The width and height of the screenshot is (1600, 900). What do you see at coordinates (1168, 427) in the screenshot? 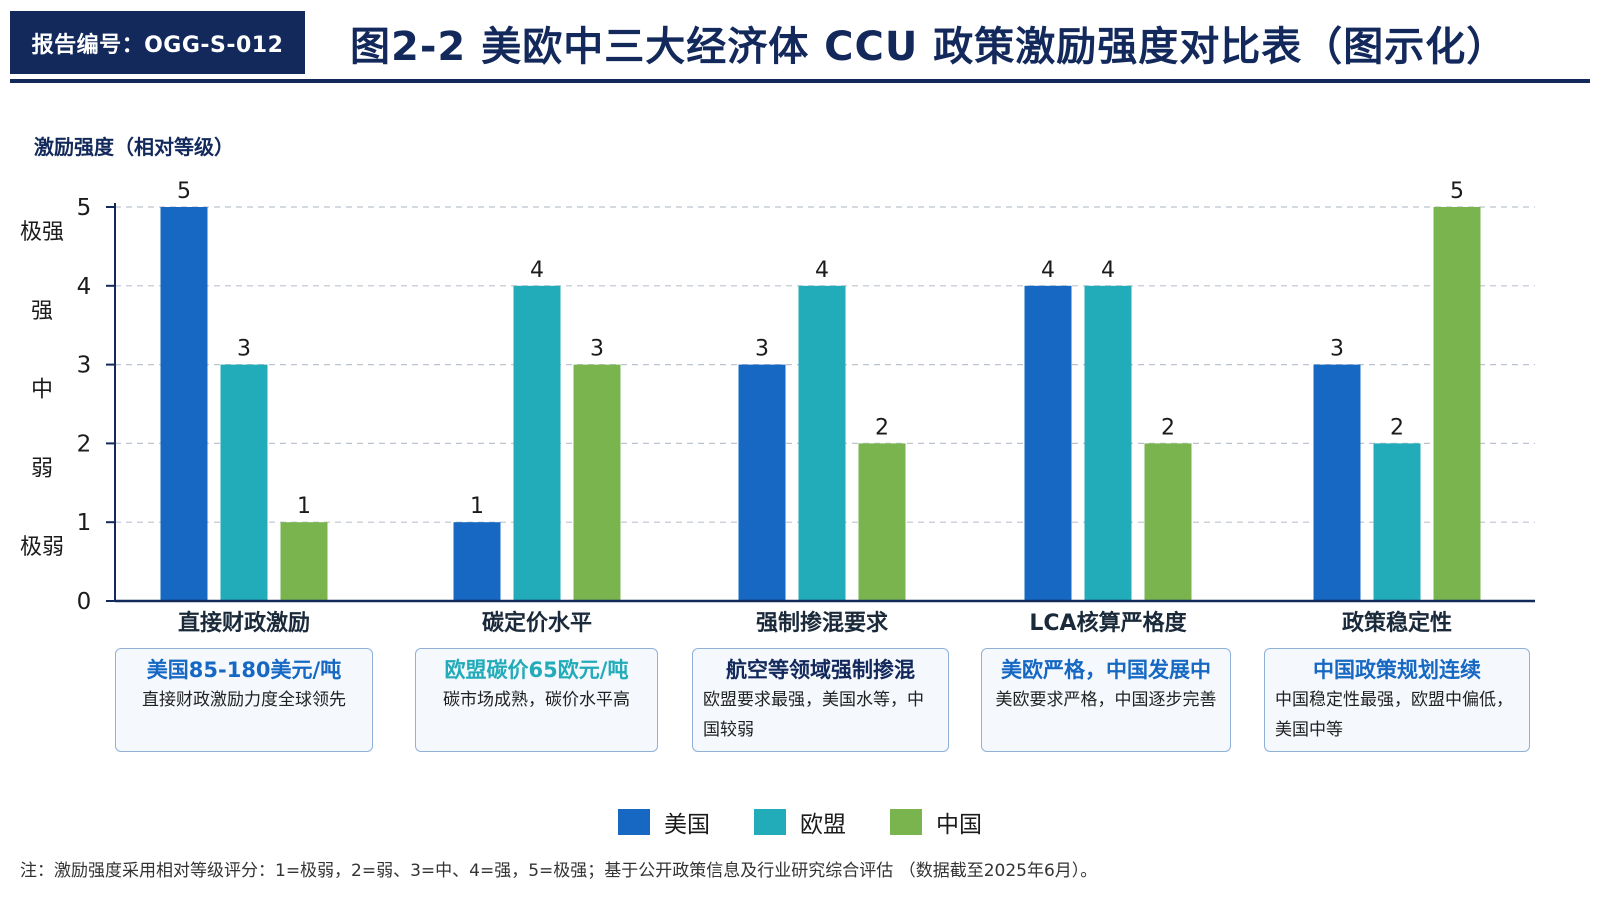
I see `bar-value-label-3-2: 2` at bounding box center [1168, 427].